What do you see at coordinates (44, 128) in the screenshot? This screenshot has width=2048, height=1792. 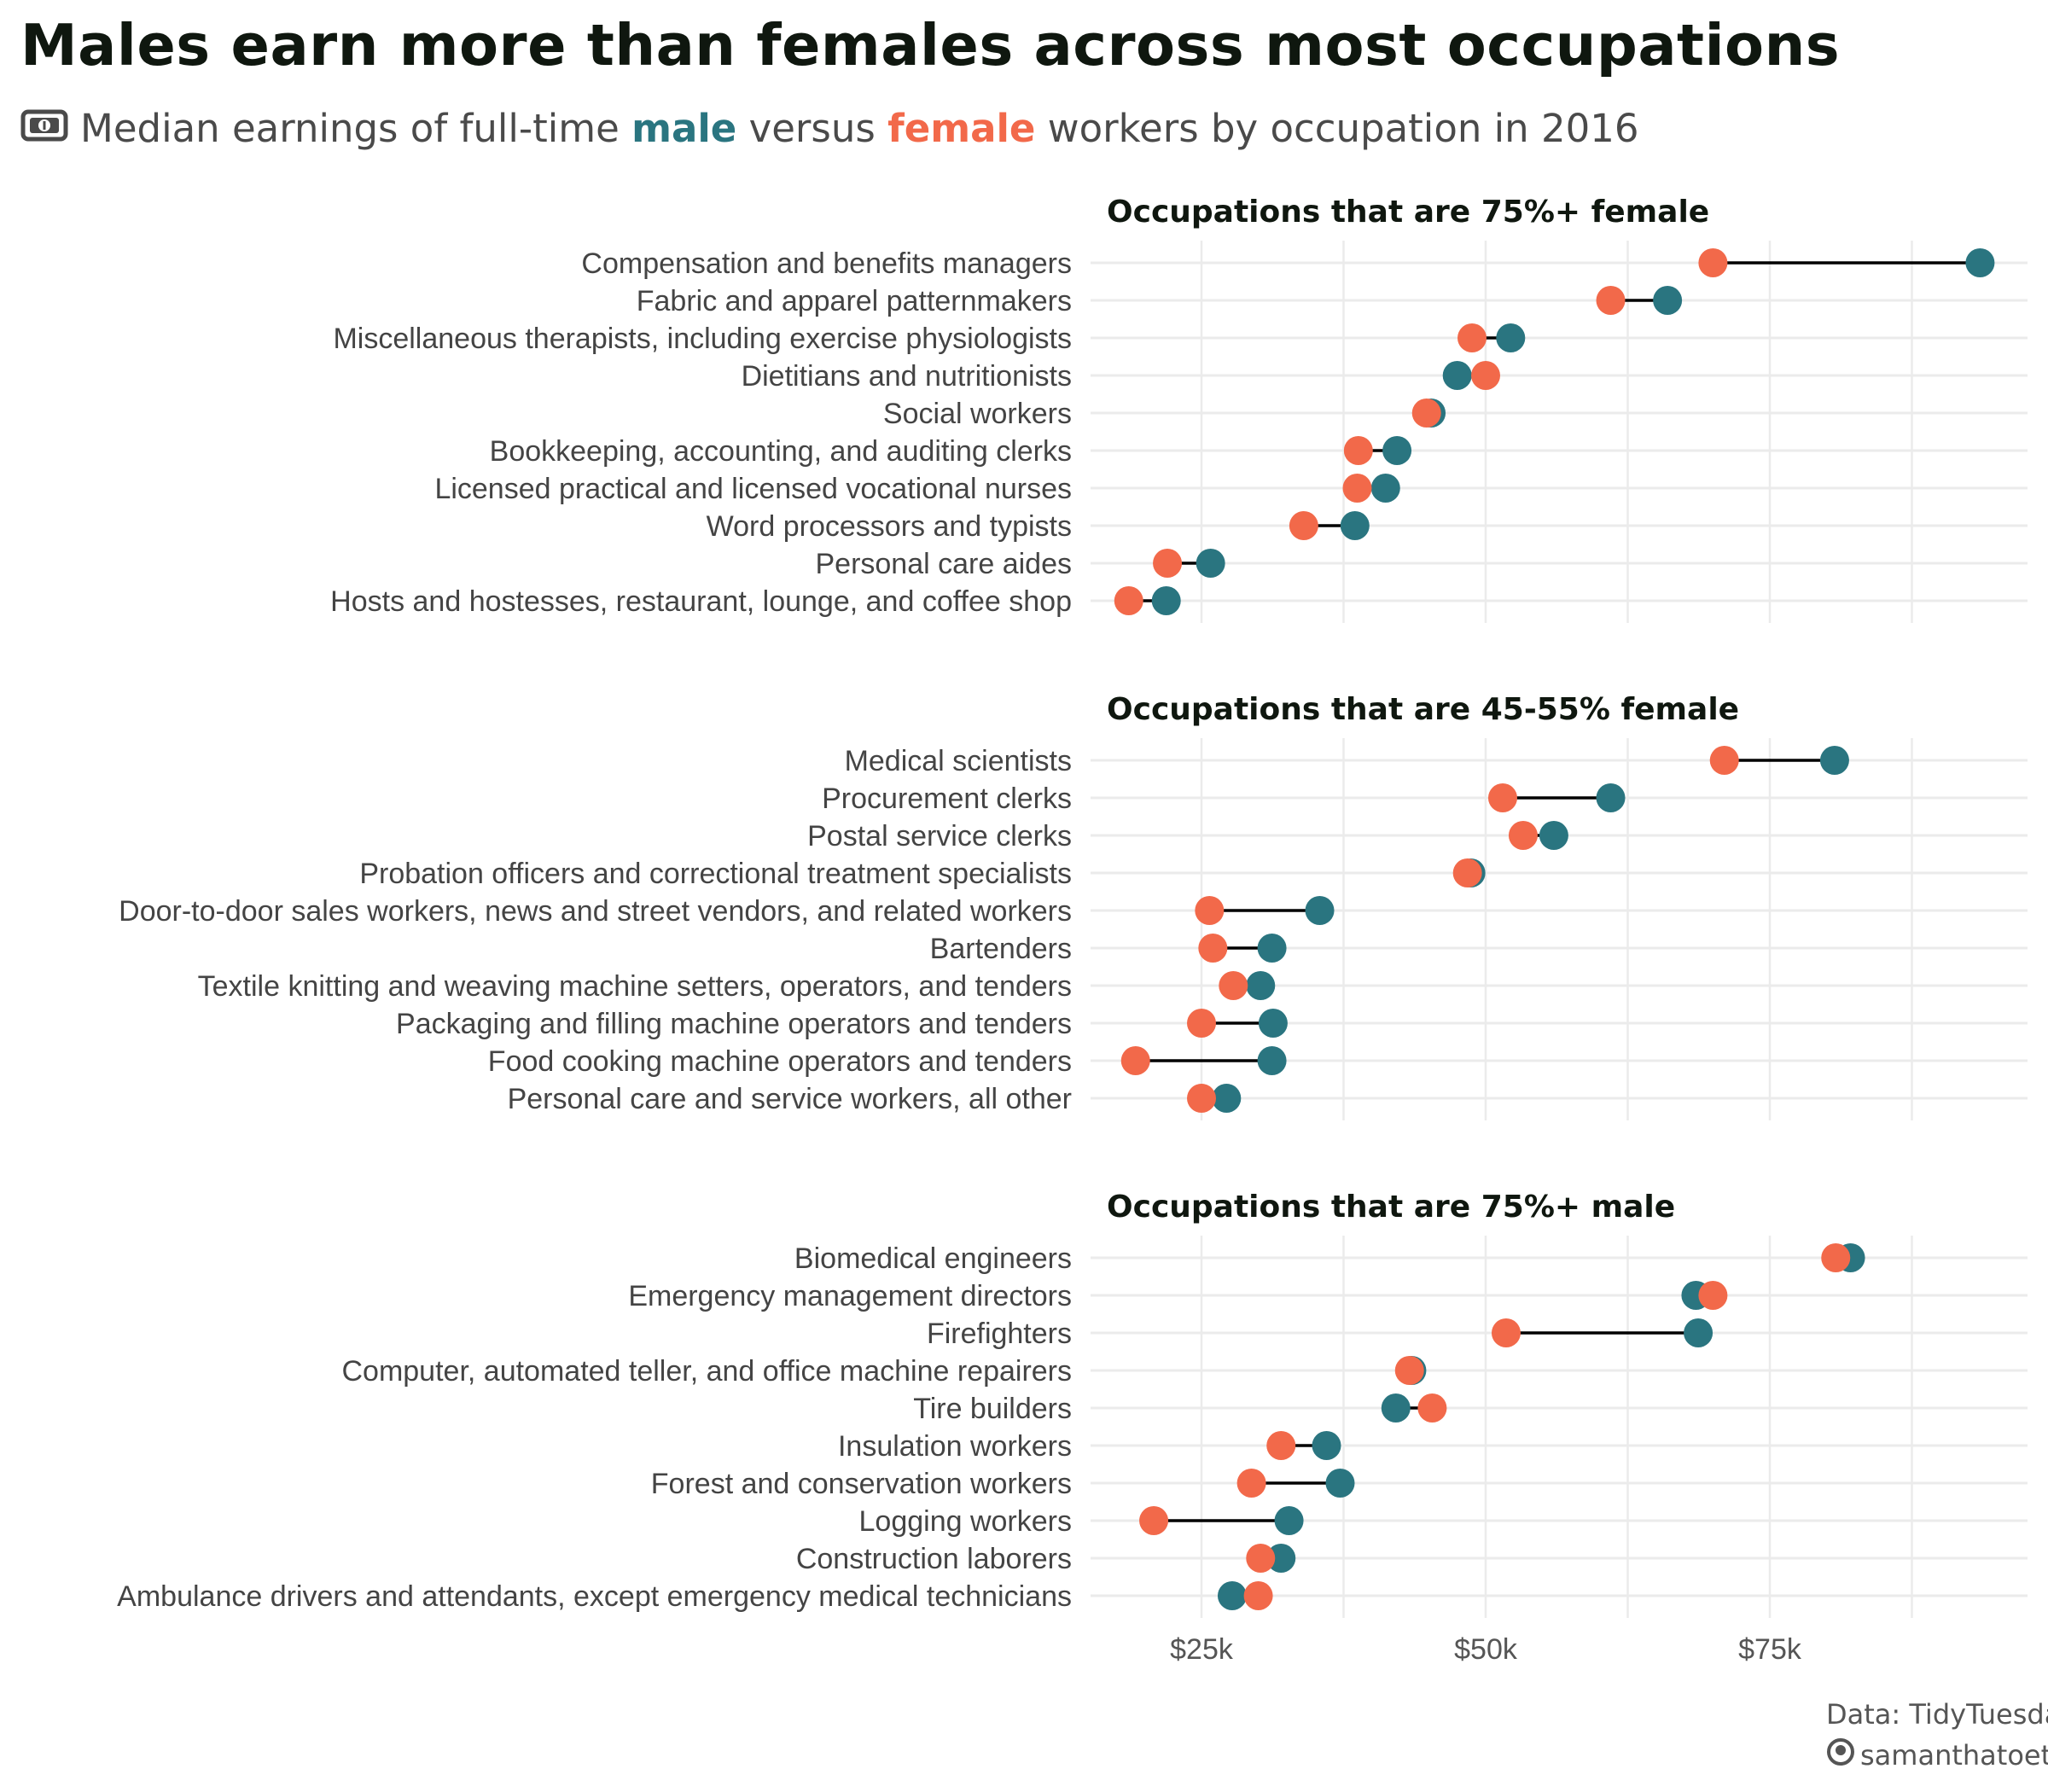 I see `money-bill-icon` at bounding box center [44, 128].